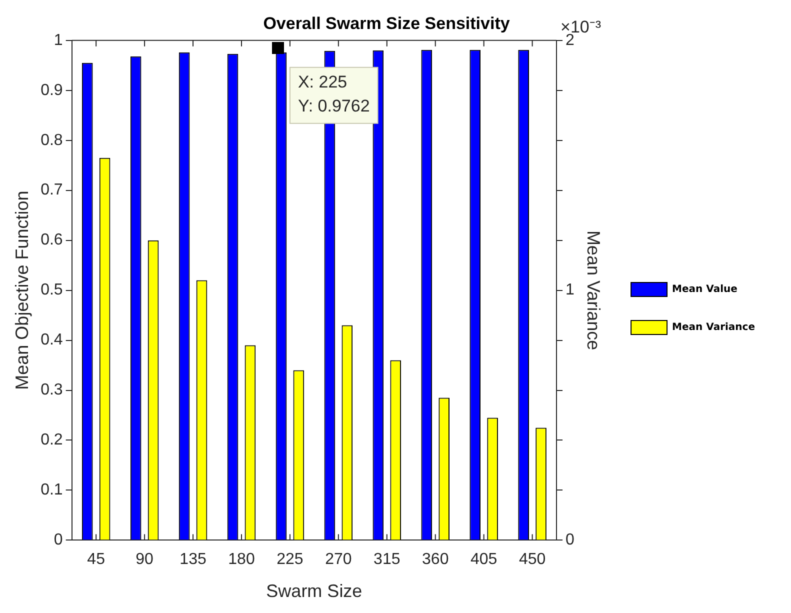 Image resolution: width=791 pixels, height=613 pixels. Describe the element at coordinates (714, 328) in the screenshot. I see `legend-label: Mean Variance` at that location.